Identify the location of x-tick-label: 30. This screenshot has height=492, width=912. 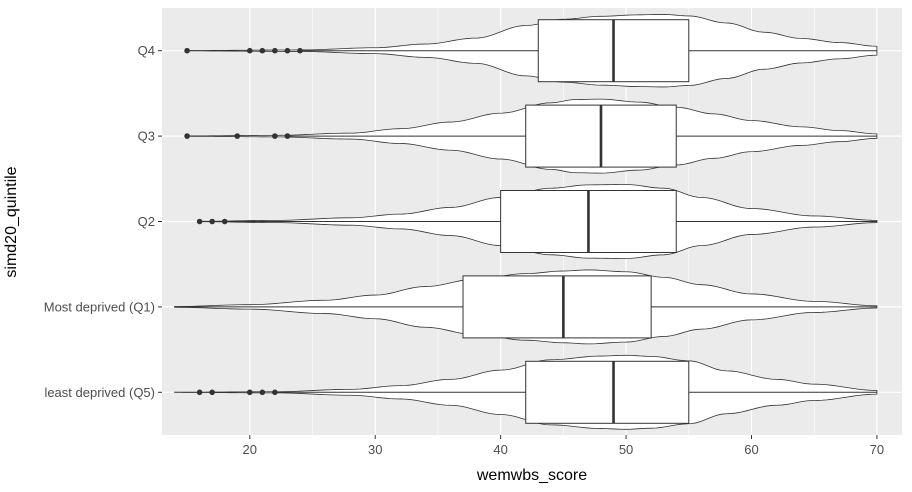
(375, 449).